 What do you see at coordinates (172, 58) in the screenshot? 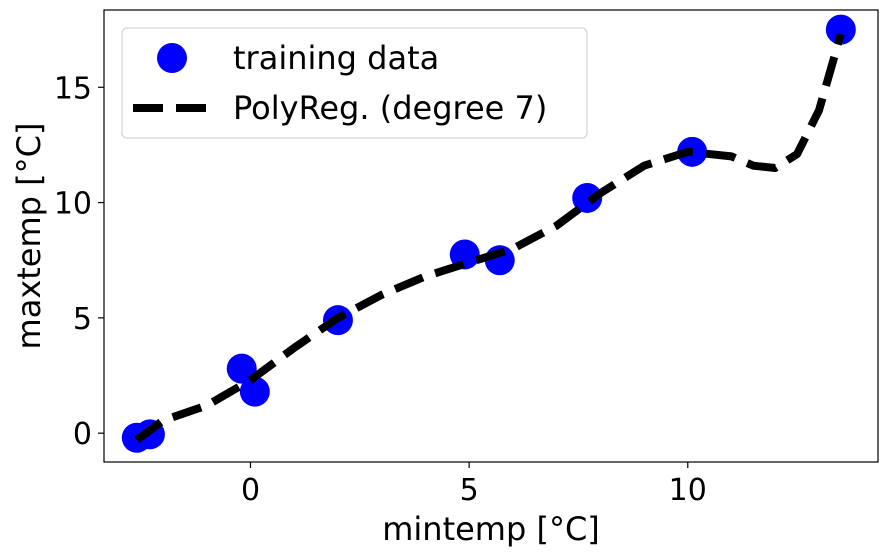
I see `legend-marker-training-data` at bounding box center [172, 58].